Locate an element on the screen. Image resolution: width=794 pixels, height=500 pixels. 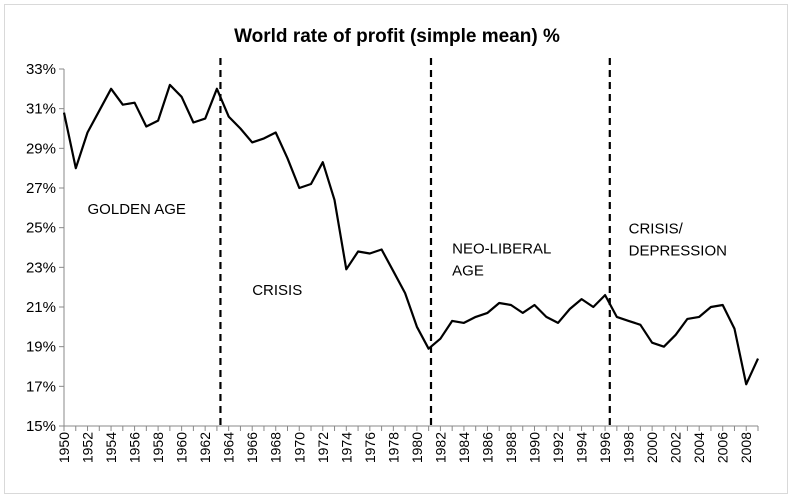
x-tick-label: 1992 is located at coordinates (558, 447).